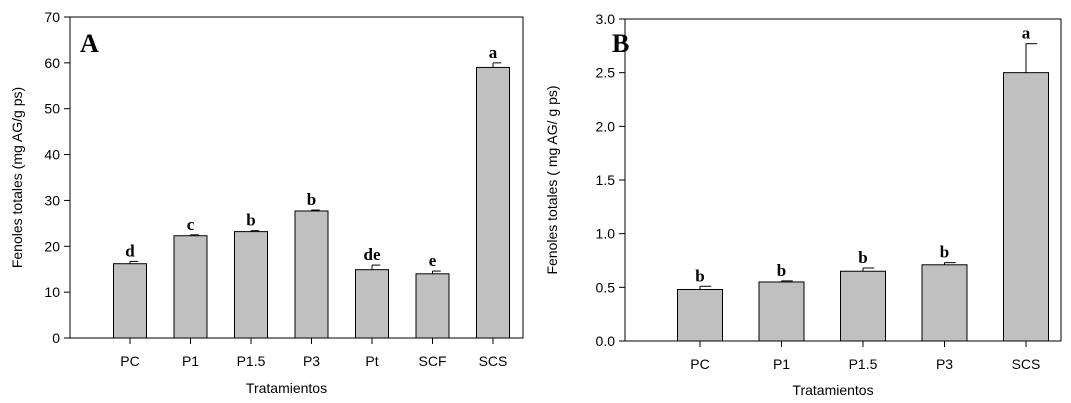  I want to click on y-tick-label: 0.5, so click(606, 287).